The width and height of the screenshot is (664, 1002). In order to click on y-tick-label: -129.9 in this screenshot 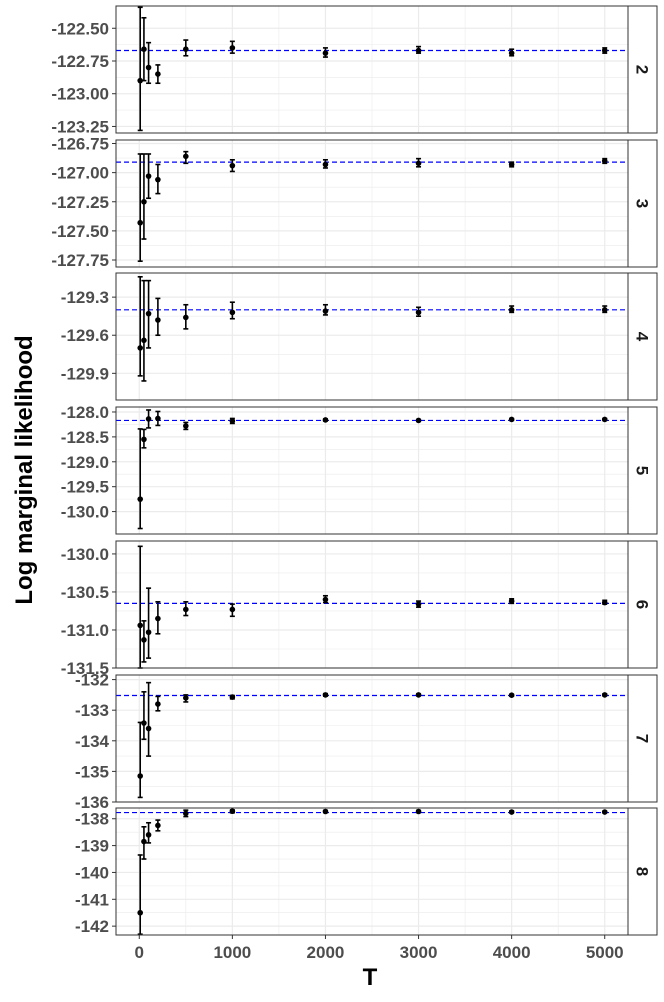, I will do `click(85, 373)`.